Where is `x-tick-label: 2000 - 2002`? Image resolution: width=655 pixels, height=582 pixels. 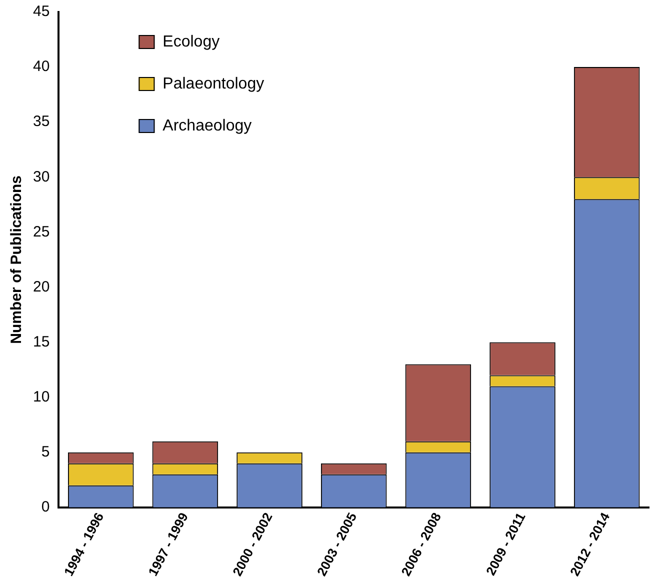 x-tick-label: 2000 - 2002 is located at coordinates (253, 544).